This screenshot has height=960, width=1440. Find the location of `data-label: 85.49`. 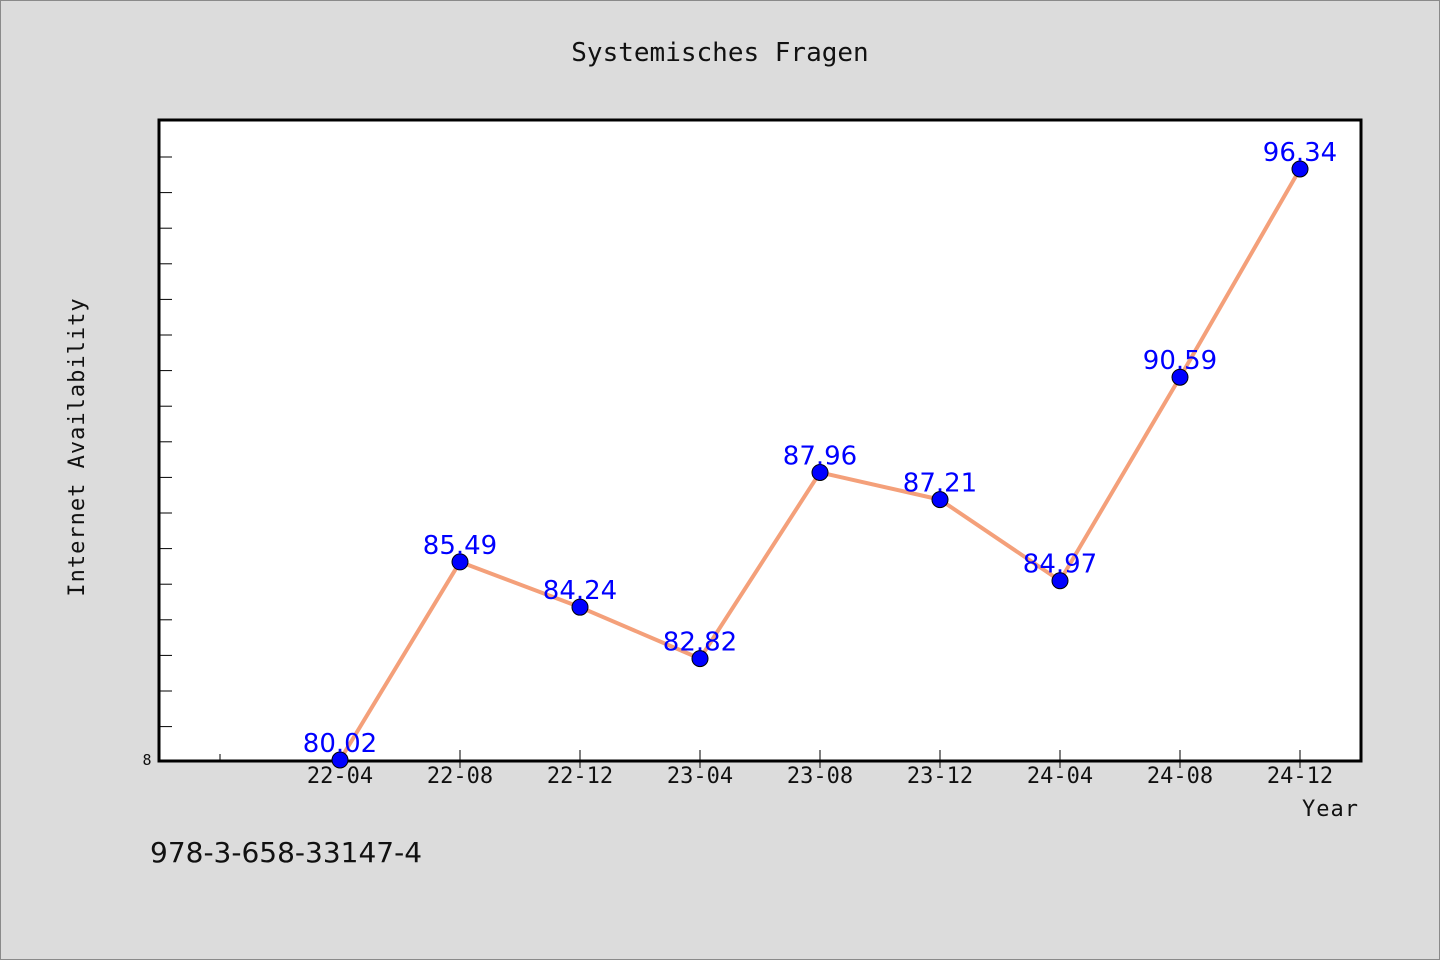

data-label: 85.49 is located at coordinates (460, 546).